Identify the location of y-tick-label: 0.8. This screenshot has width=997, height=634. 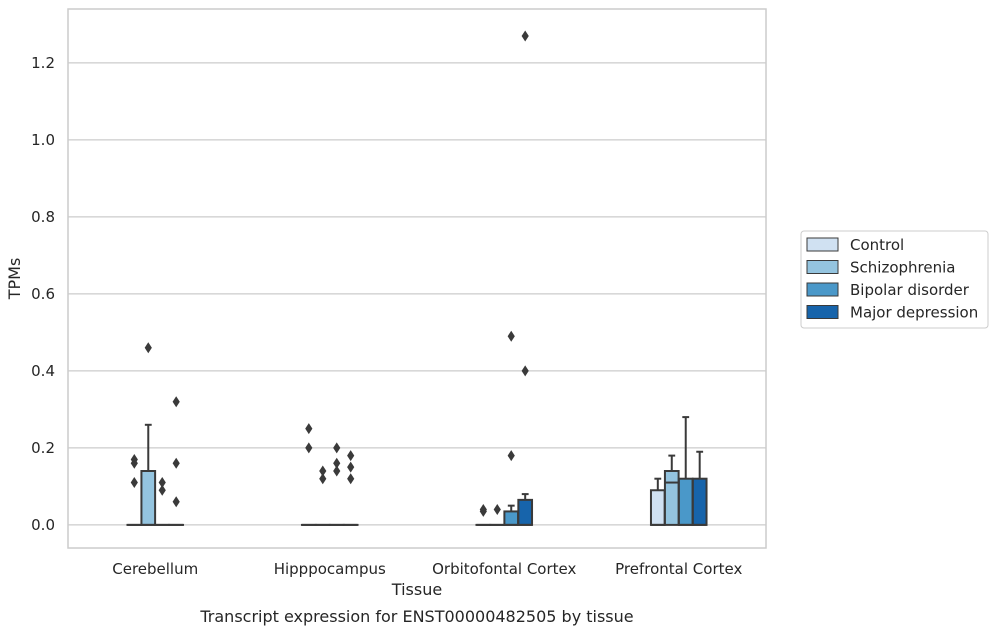
(43, 217).